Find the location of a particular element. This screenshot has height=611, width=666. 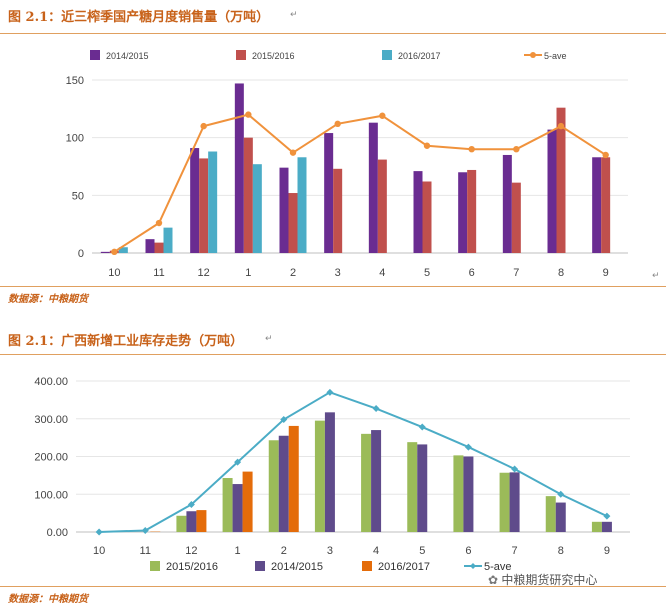

watermark: ✿ 中粮期货研究中心 is located at coordinates (542, 579).